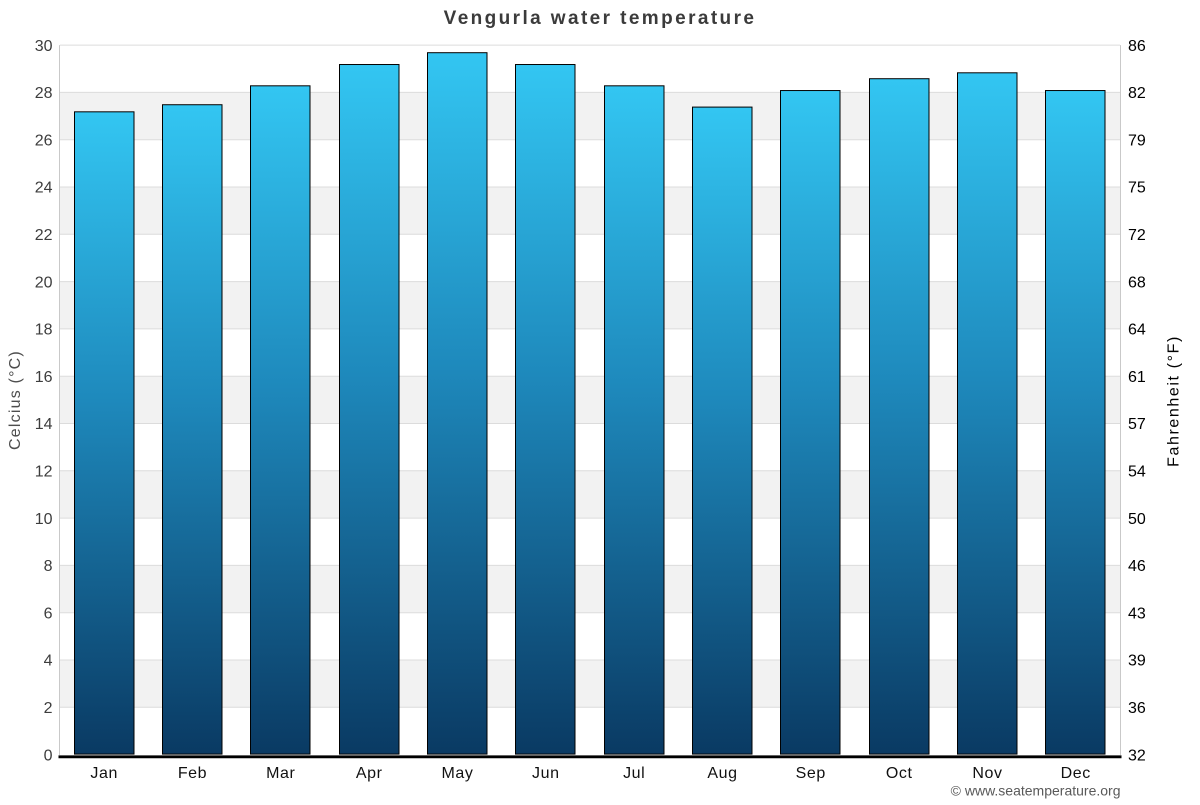  I want to click on svg-text: 32, so click(1137, 755).